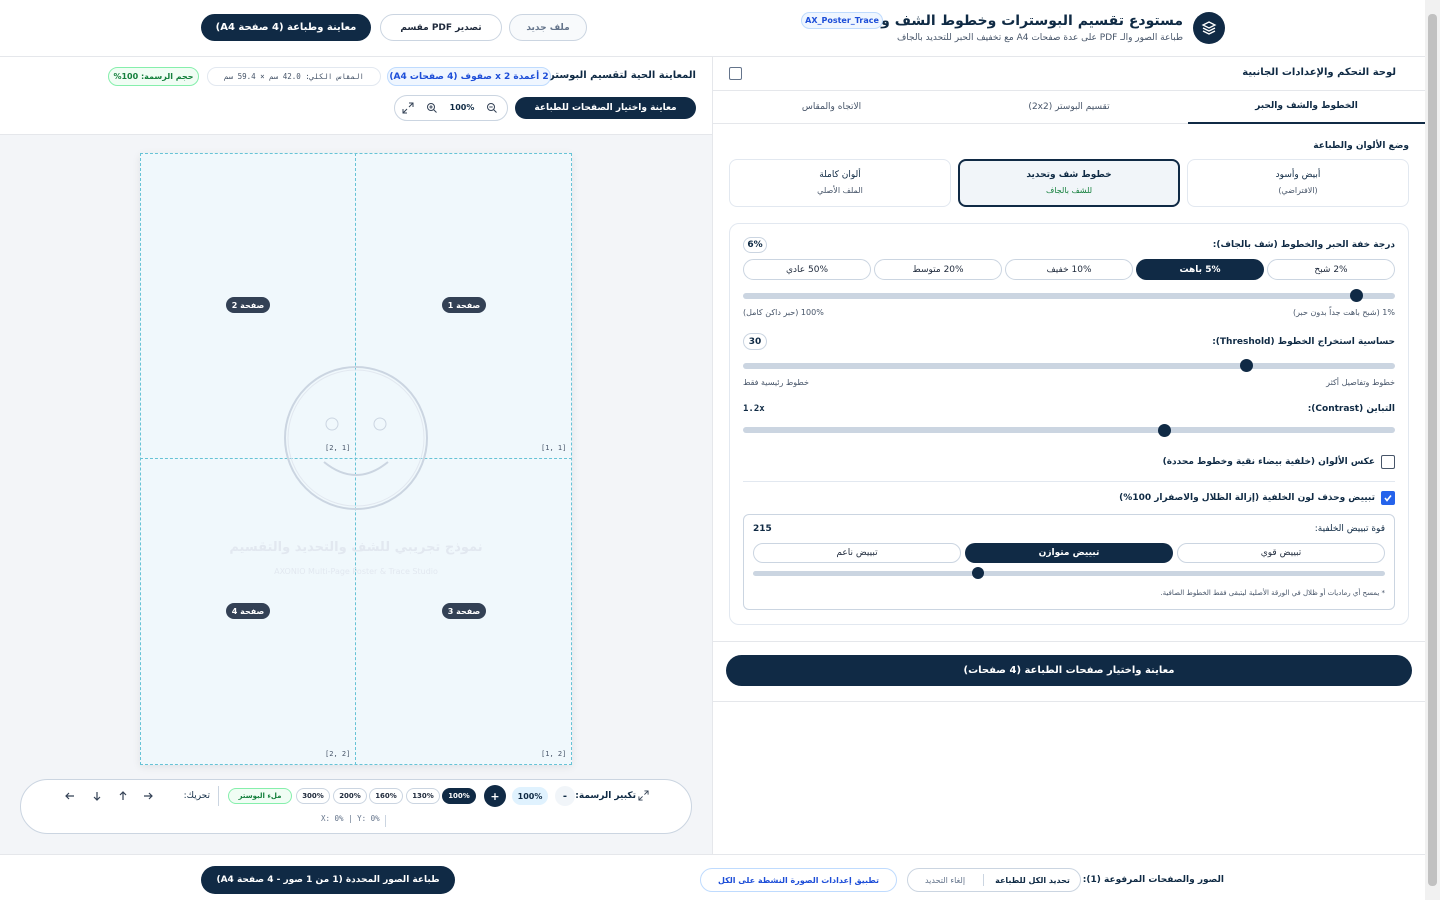  What do you see at coordinates (712, 28) in the screenshot?
I see `header` at bounding box center [712, 28].